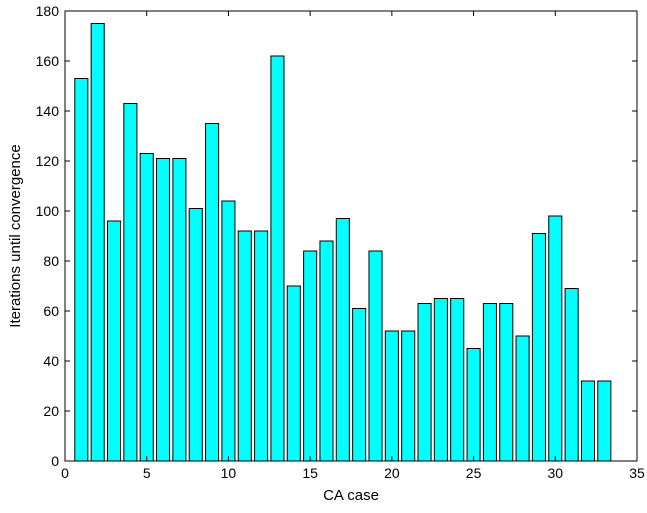 Image resolution: width=647 pixels, height=513 pixels. Describe the element at coordinates (48, 161) in the screenshot. I see `y-tick-label: 120` at that location.